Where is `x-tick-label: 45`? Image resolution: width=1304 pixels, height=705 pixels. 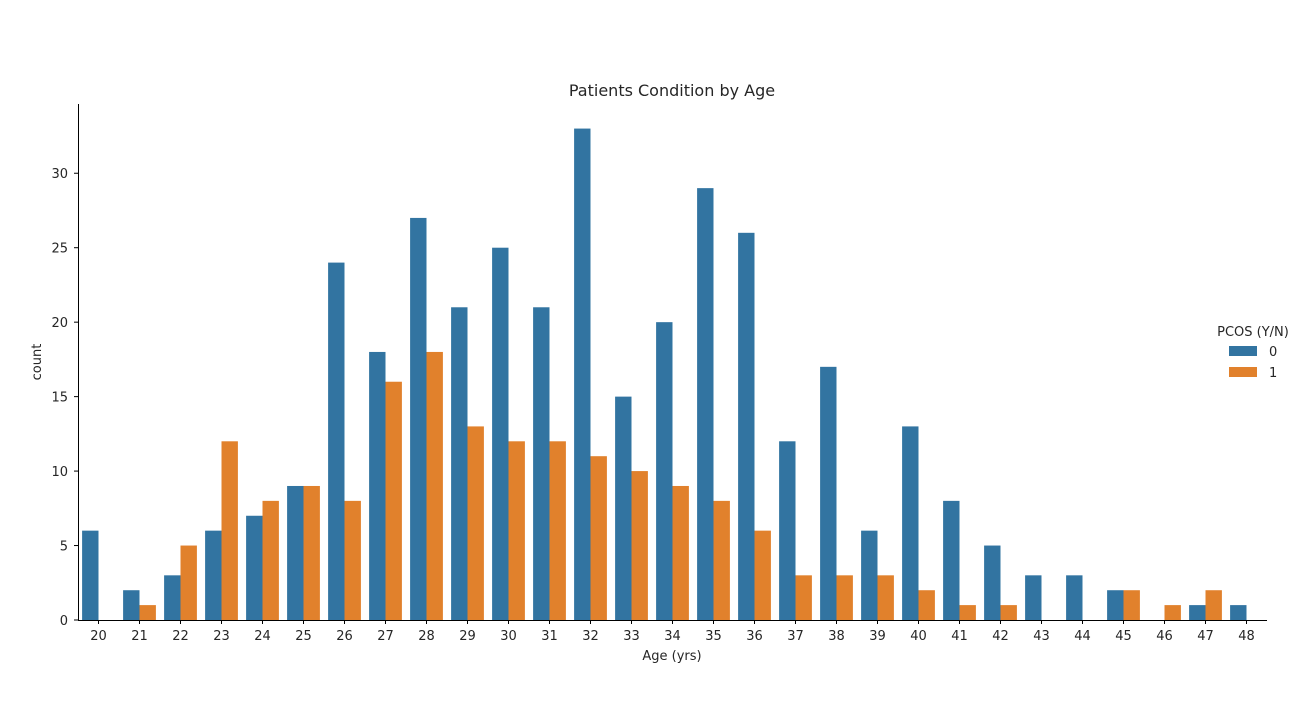
x-tick-label: 45 is located at coordinates (1123, 636).